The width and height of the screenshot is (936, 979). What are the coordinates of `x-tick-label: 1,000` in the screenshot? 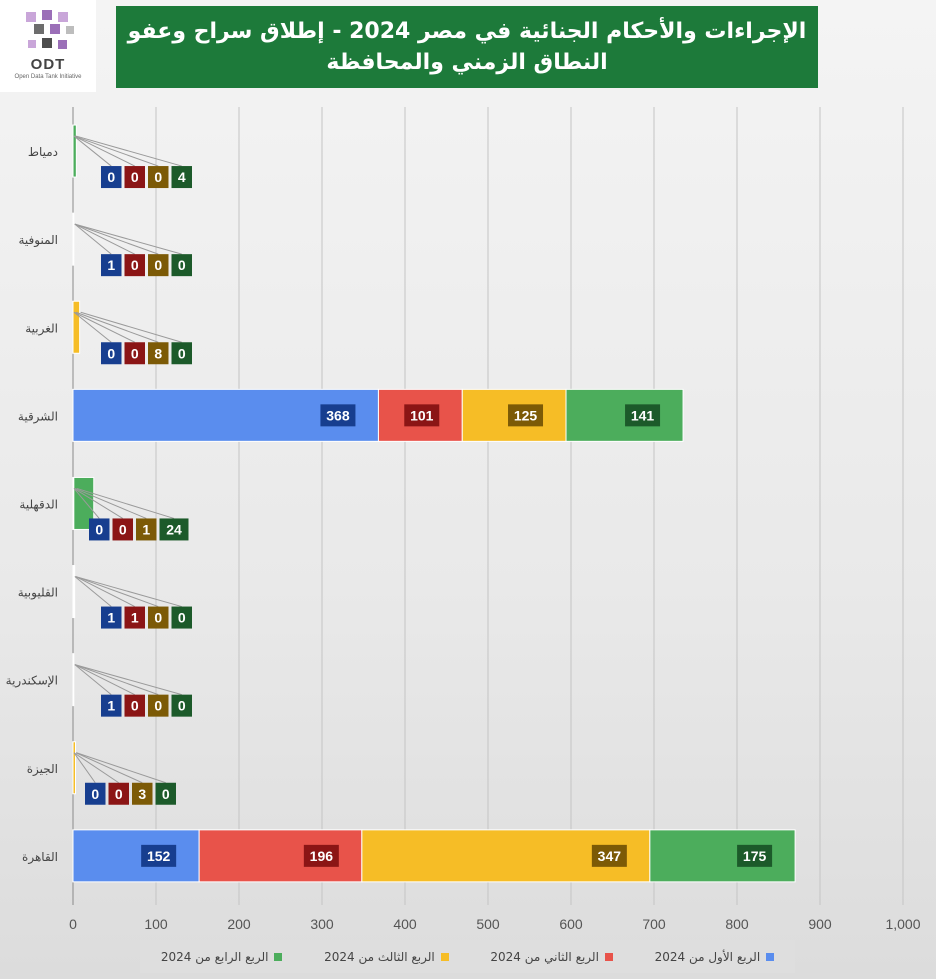 It's located at (902, 924).